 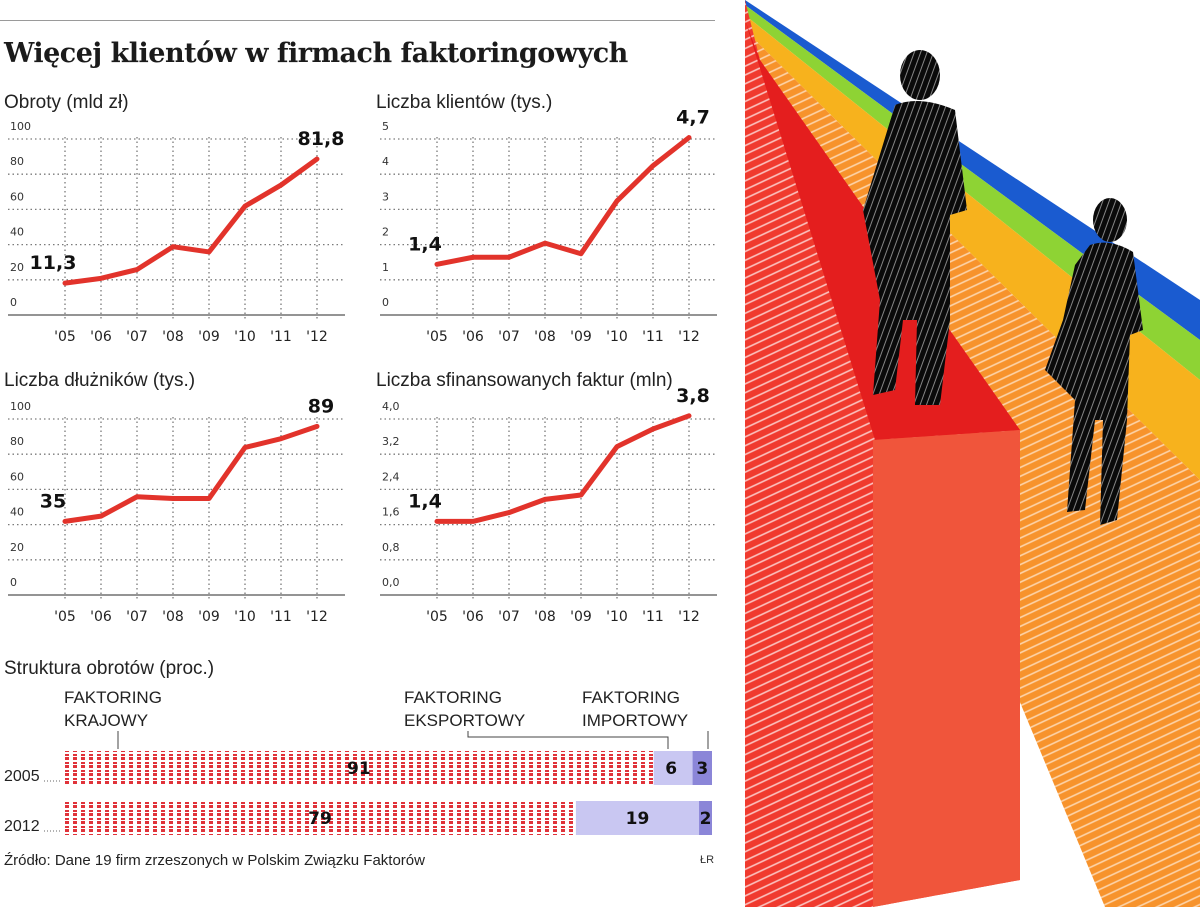 I want to click on data-label: 4,7, so click(x=693, y=118).